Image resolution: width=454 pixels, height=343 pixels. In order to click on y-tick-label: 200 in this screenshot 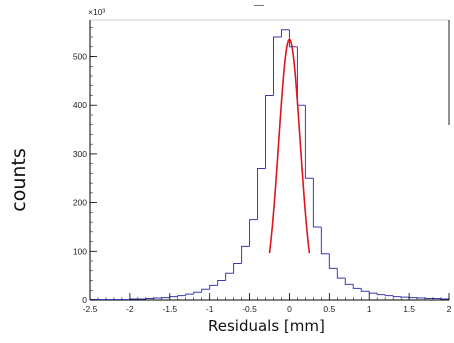, I will do `click(80, 203)`.